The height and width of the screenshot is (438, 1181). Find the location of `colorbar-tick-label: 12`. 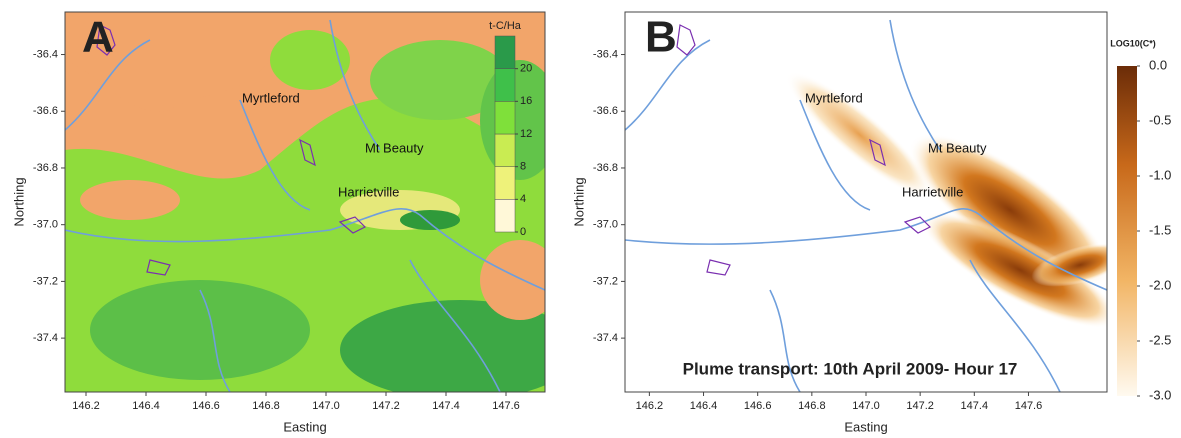

colorbar-tick-label: 12 is located at coordinates (526, 134).